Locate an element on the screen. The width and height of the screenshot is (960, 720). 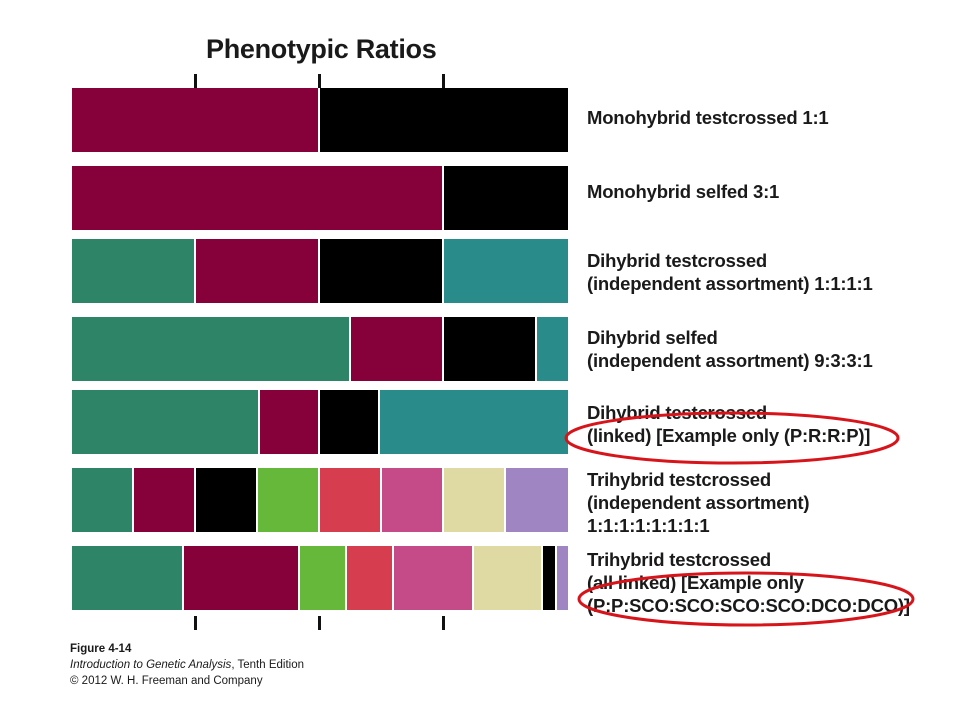
ratio-label-line: Dihybrid selfed is located at coordinates (652, 337).